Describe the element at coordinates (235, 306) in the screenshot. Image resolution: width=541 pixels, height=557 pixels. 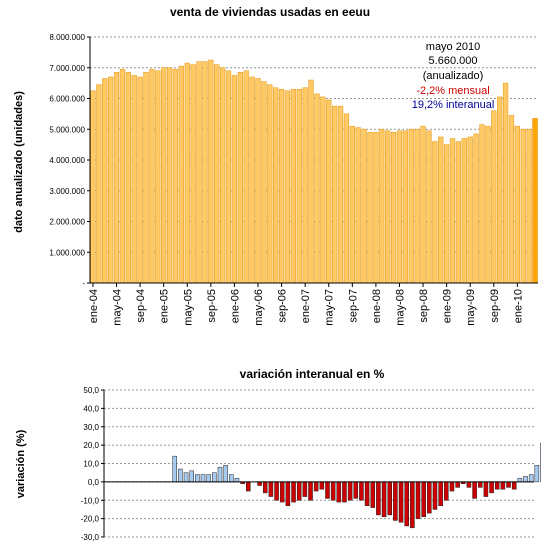
I see `top-xtick-label: ene-06` at that location.